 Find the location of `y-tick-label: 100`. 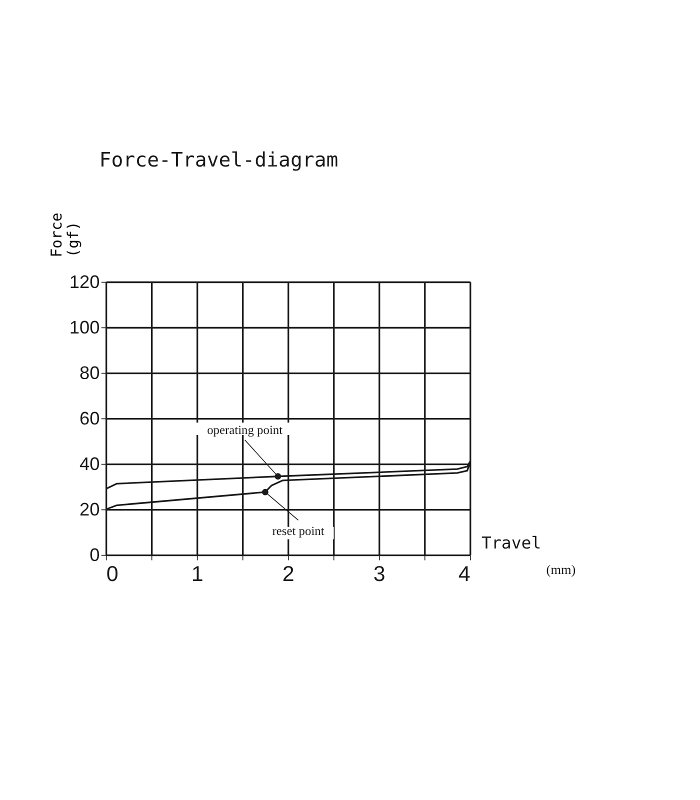

y-tick-label: 100 is located at coordinates (84, 328).